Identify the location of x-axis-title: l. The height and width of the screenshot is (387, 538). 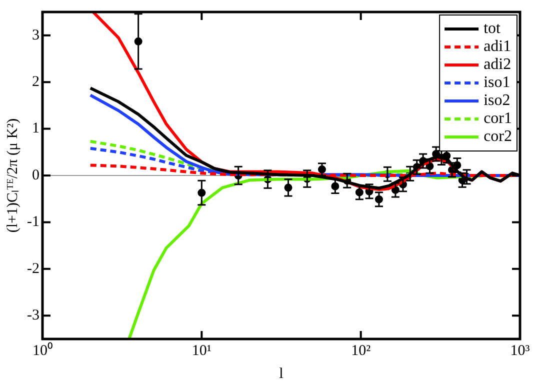
(281, 374).